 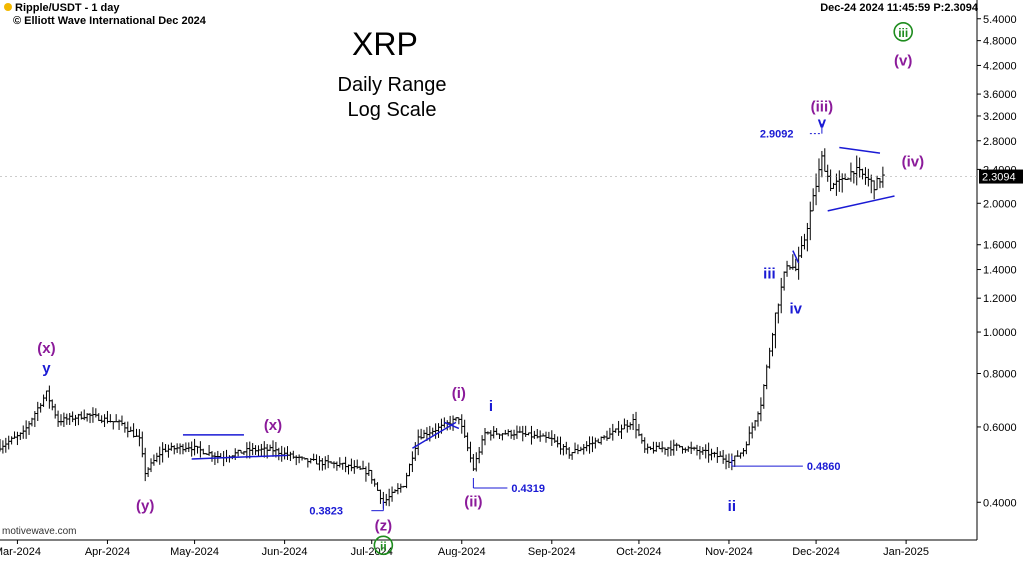 I want to click on y-tick-label: 4.8000, so click(x=1000, y=42).